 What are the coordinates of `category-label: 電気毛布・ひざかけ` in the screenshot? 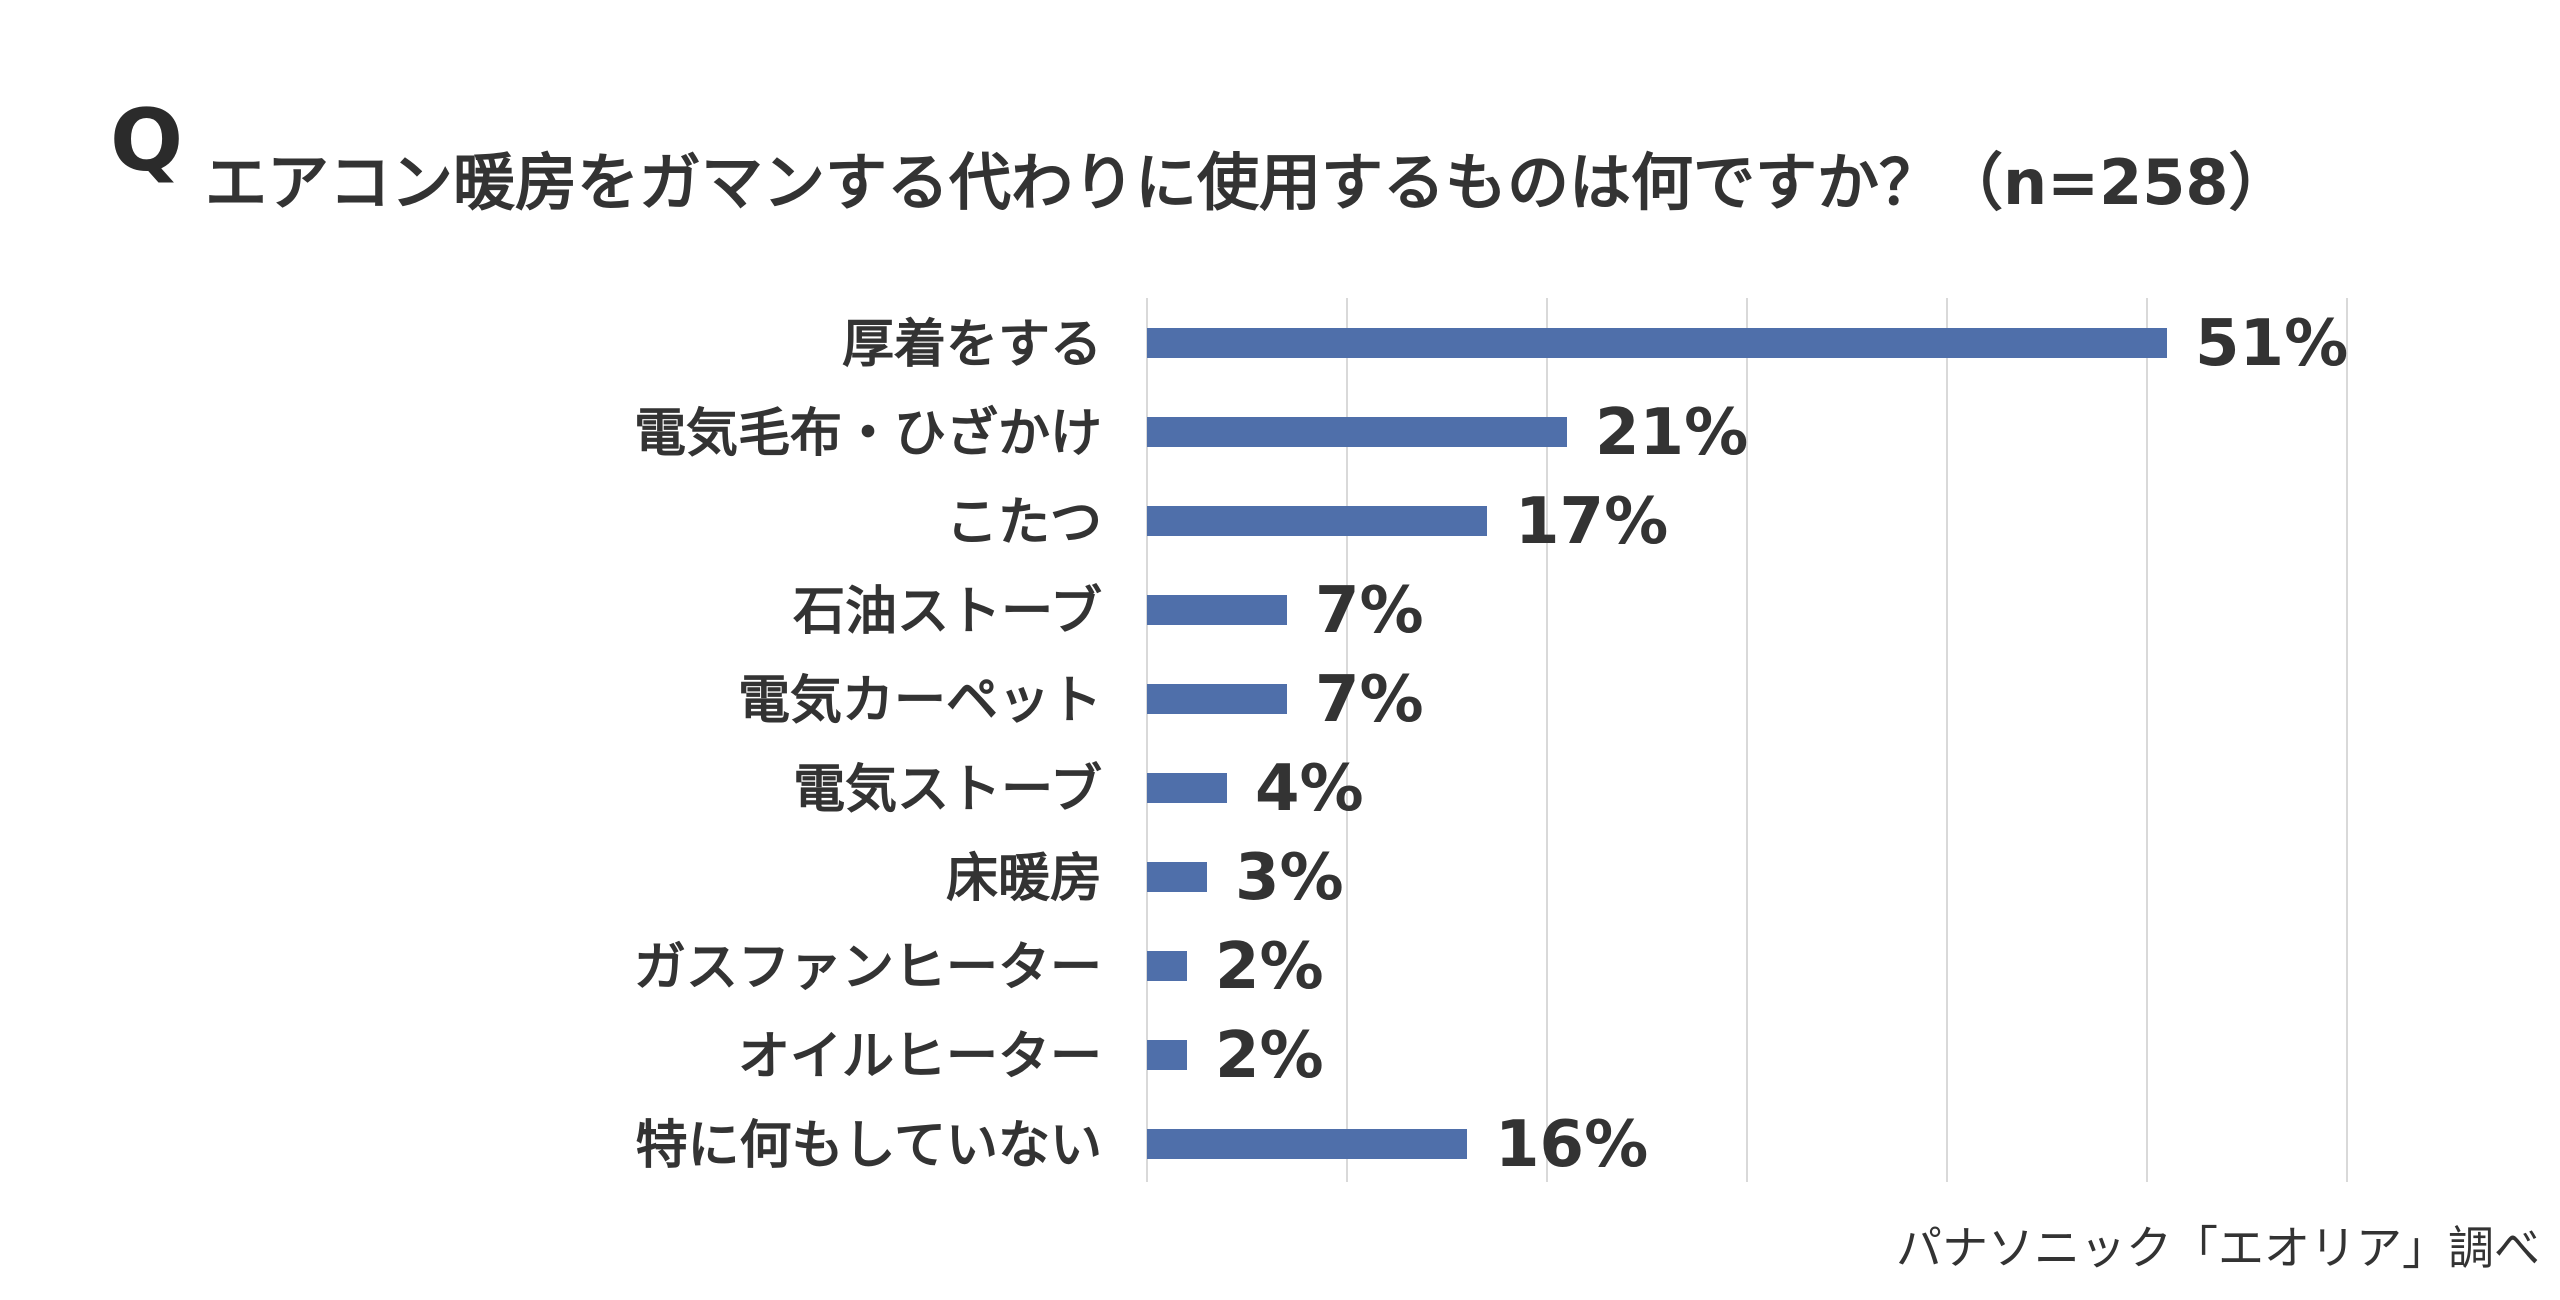 It's located at (868, 434).